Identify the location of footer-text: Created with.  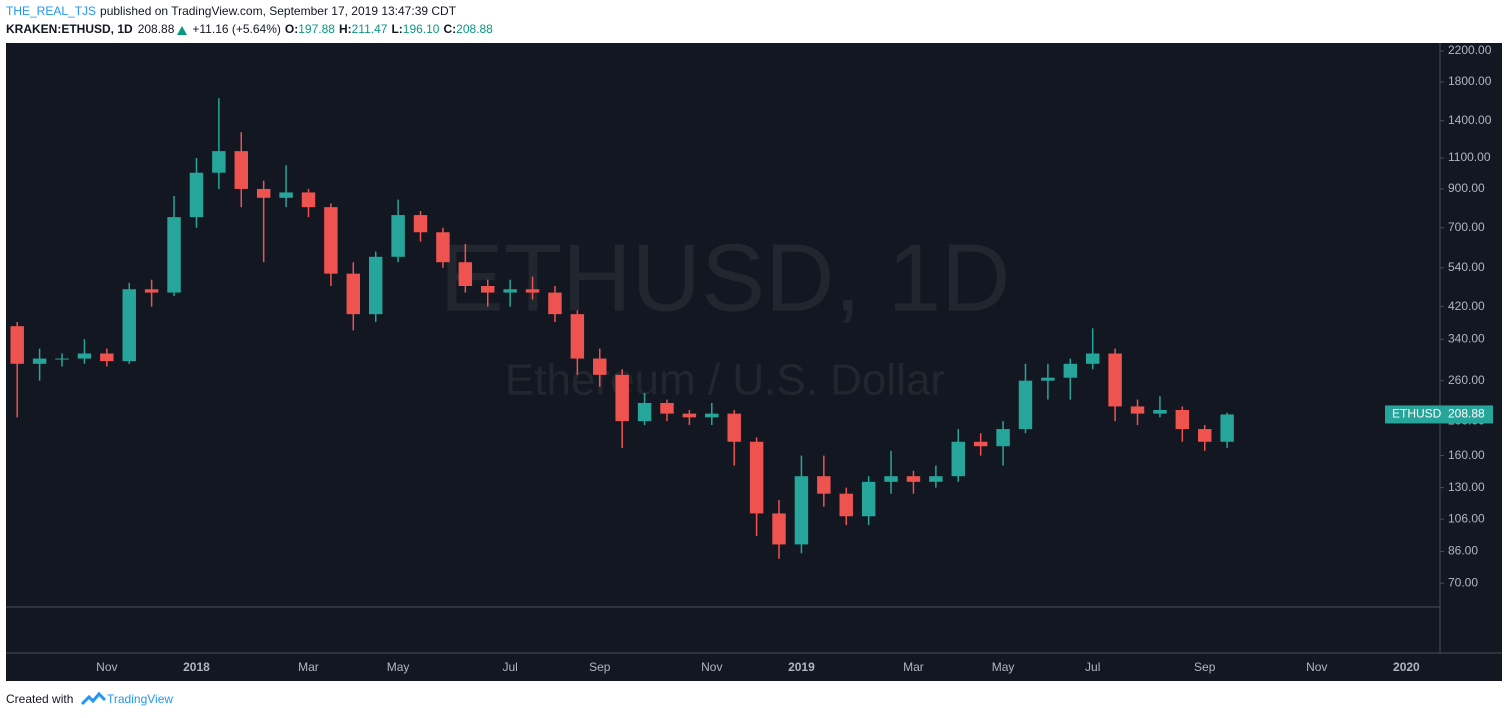
(39, 699).